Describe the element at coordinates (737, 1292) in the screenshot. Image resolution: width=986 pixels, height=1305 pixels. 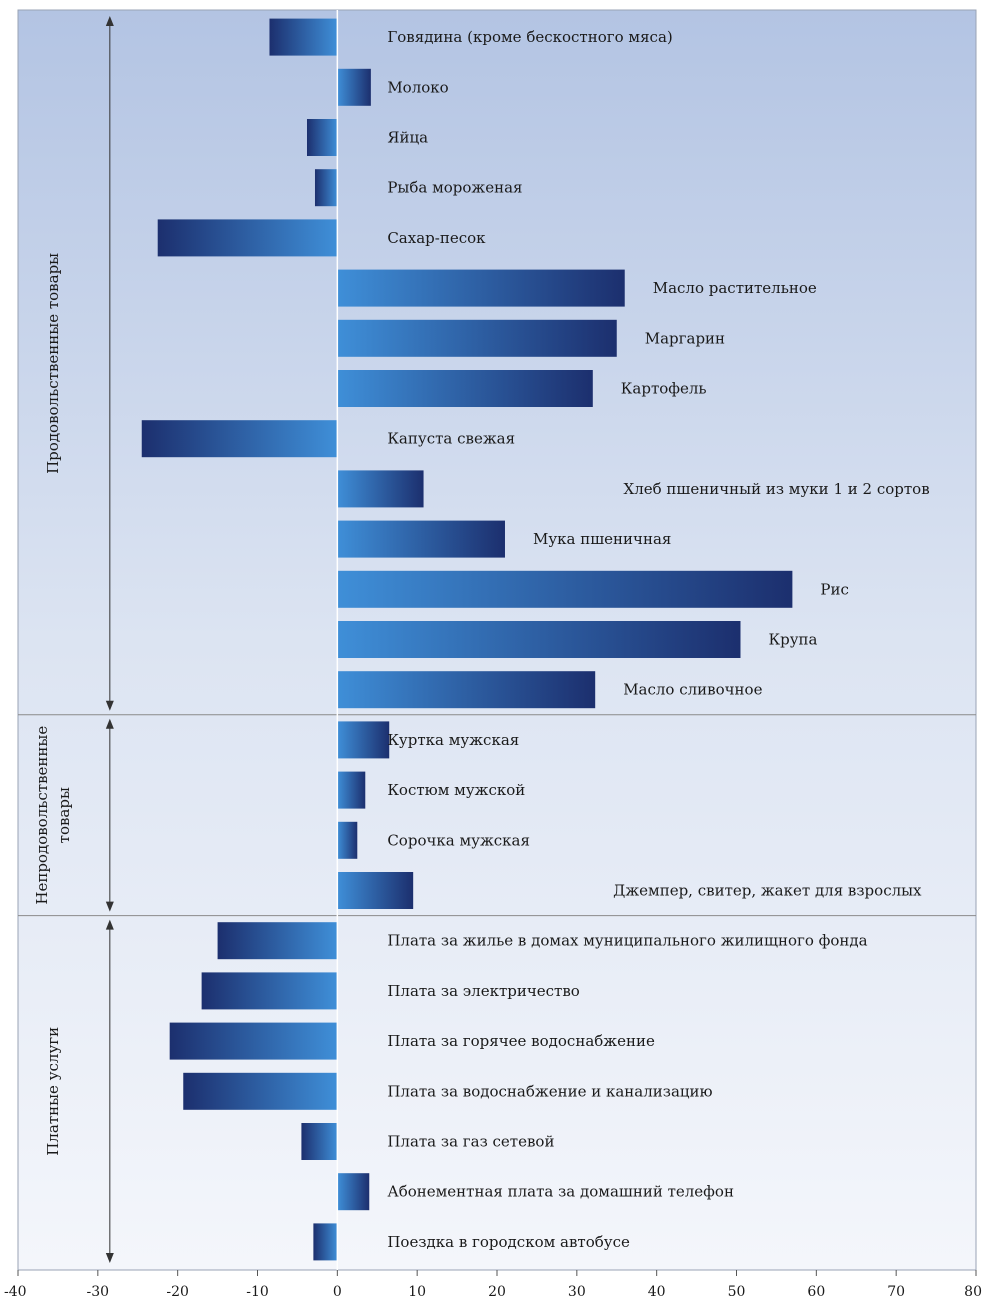
I see `x-tick-label: 50` at that location.